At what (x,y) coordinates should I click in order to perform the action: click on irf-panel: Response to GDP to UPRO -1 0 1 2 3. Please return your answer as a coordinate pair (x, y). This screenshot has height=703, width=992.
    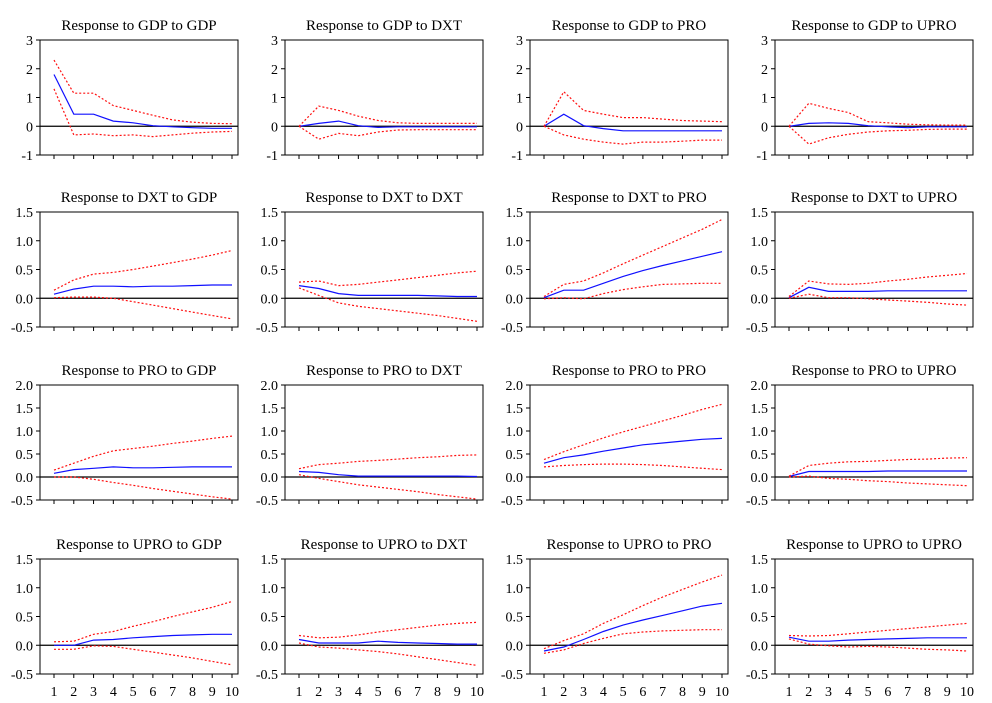
    Looking at the image, I should click on (865, 91).